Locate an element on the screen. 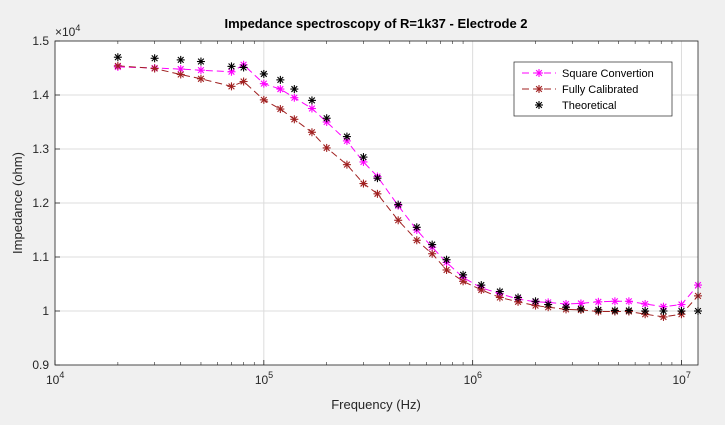 This screenshot has height=425, width=725. x-axis-label: Frequency (Hz) is located at coordinates (376, 404).